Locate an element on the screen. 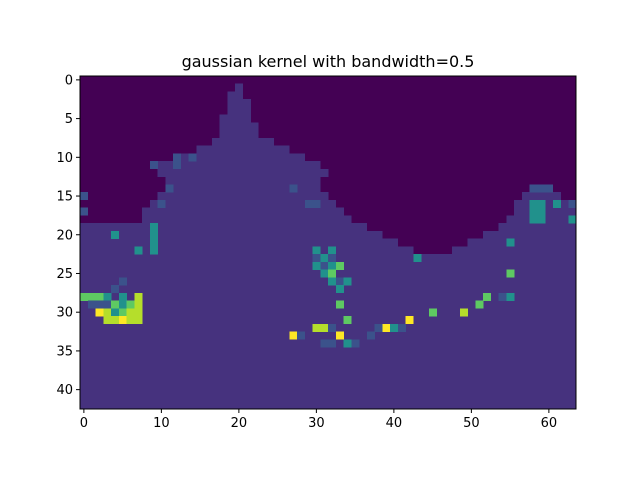 The width and height of the screenshot is (640, 480). x-tick-label: 60 is located at coordinates (549, 423).